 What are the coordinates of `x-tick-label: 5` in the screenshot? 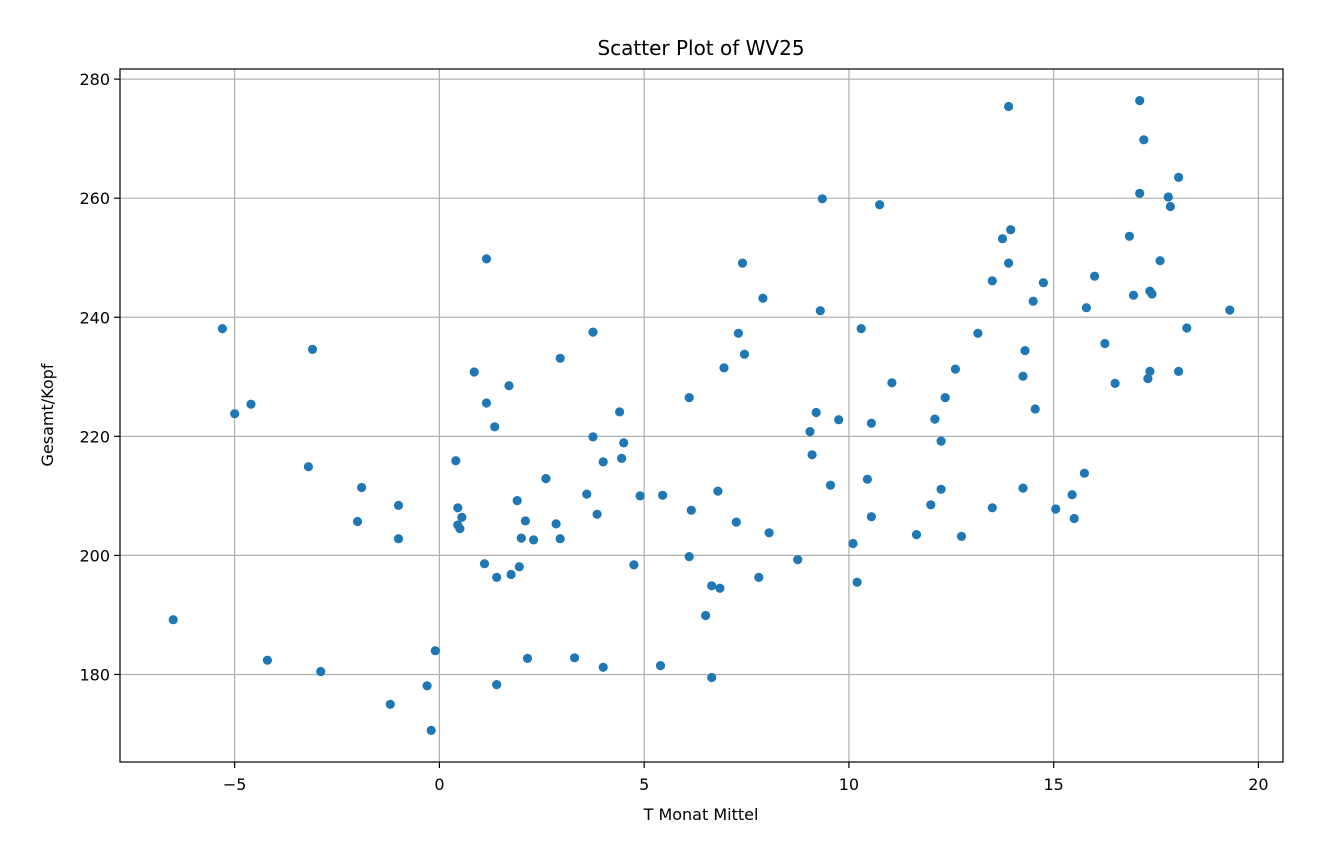 It's located at (644, 784).